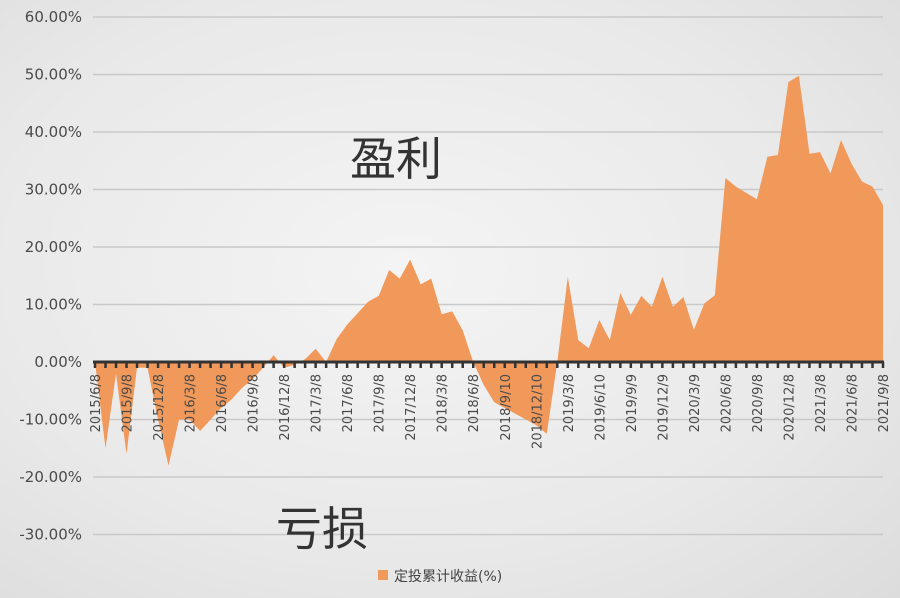  Describe the element at coordinates (758, 403) in the screenshot. I see `x-tick-label: 2020/9/8` at that location.